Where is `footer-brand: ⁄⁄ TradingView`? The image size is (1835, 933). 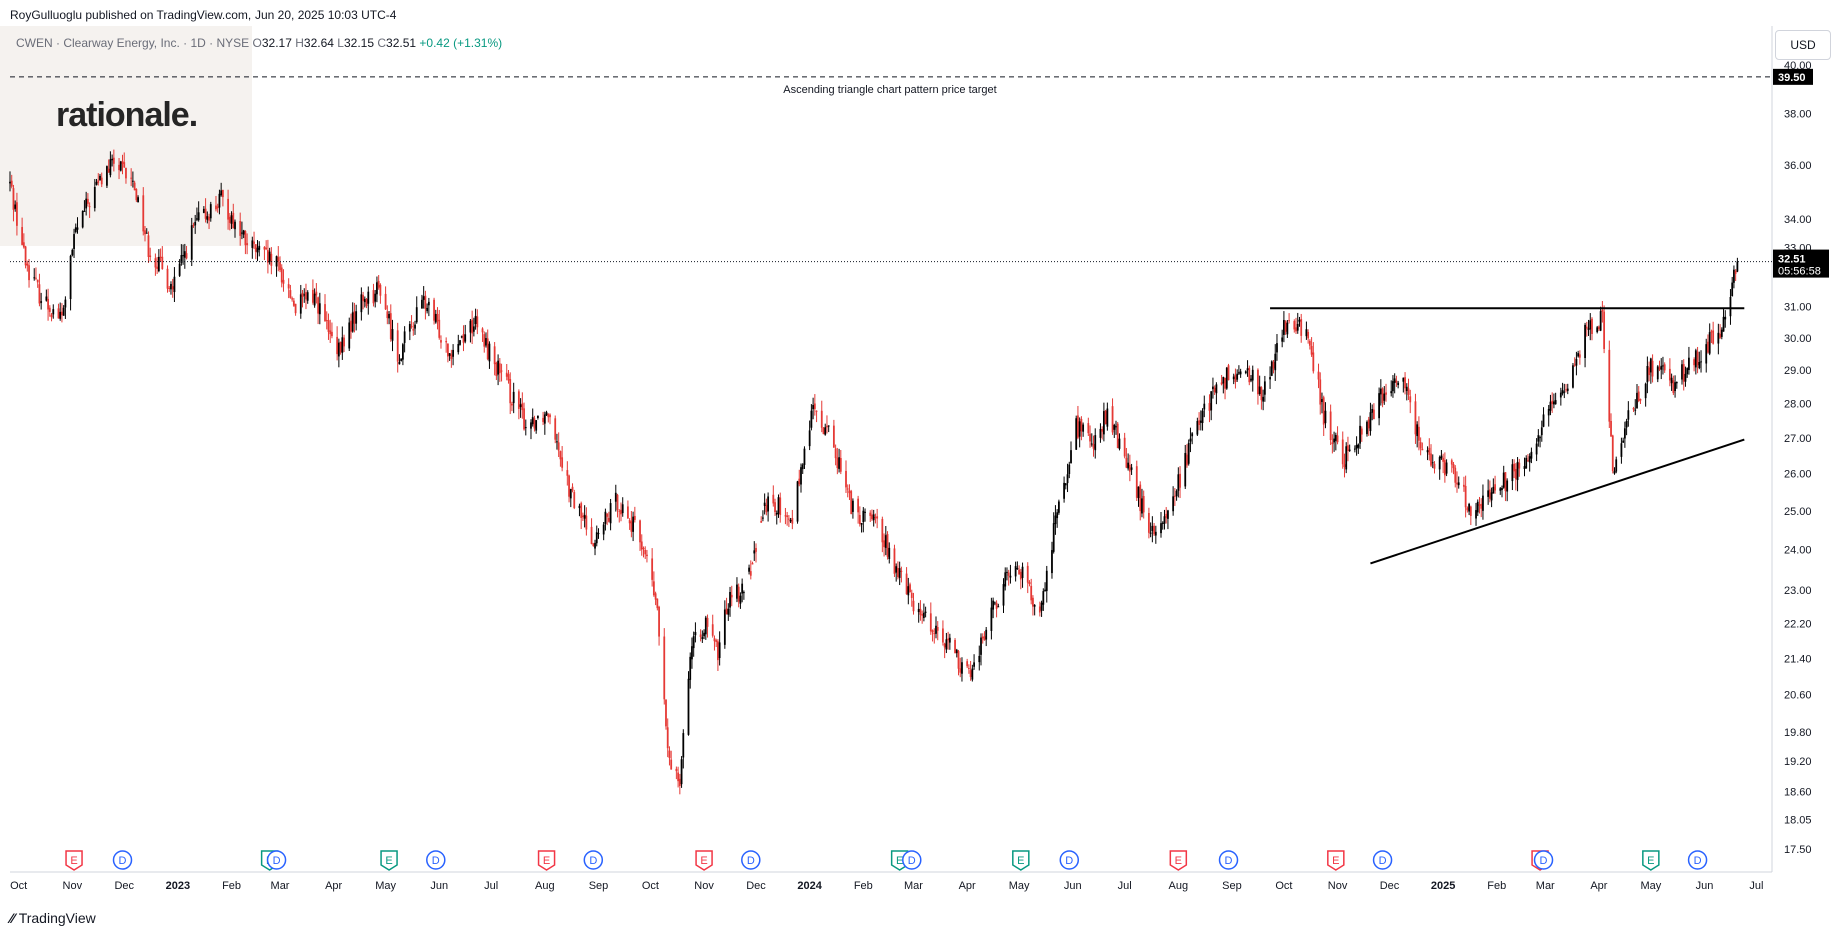
footer-brand: ⁄⁄ TradingView is located at coordinates (53, 918).